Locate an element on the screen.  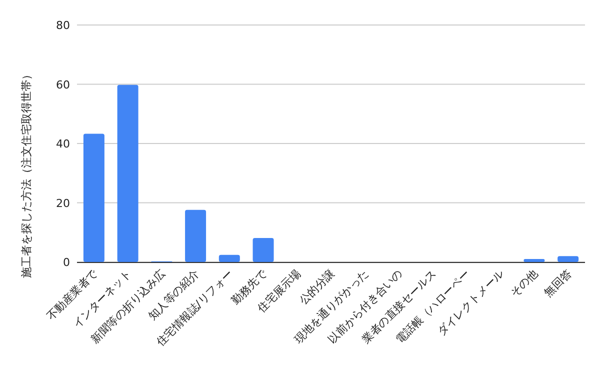
y-tick-label: 40 is located at coordinates (63, 144).